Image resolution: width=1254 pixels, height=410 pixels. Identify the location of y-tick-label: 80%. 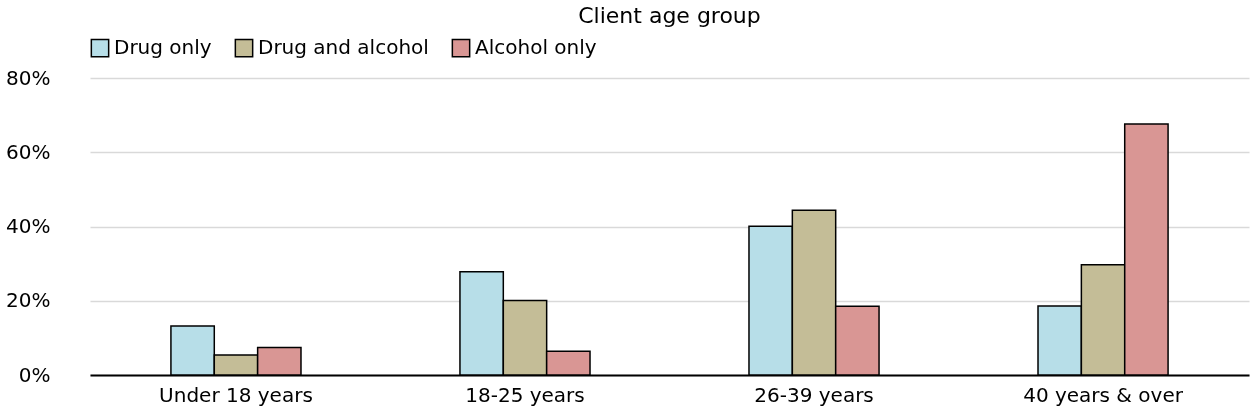
(28, 77).